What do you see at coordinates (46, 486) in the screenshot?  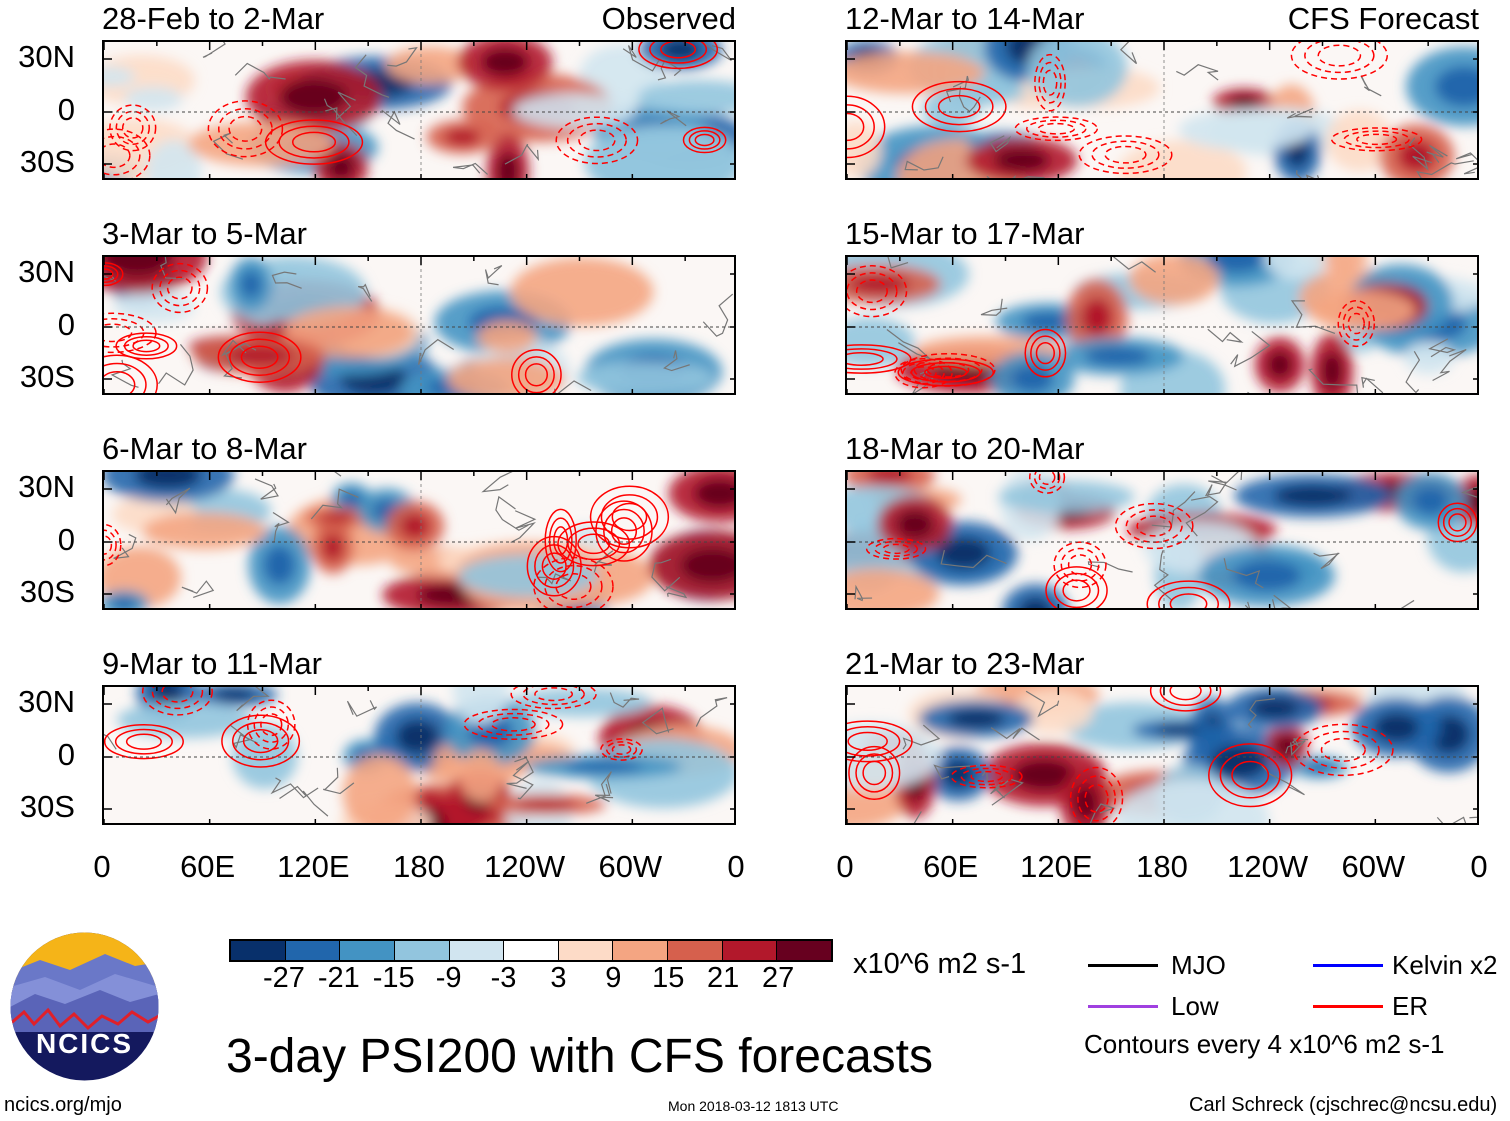 I see `y-tick-label: 30N` at bounding box center [46, 486].